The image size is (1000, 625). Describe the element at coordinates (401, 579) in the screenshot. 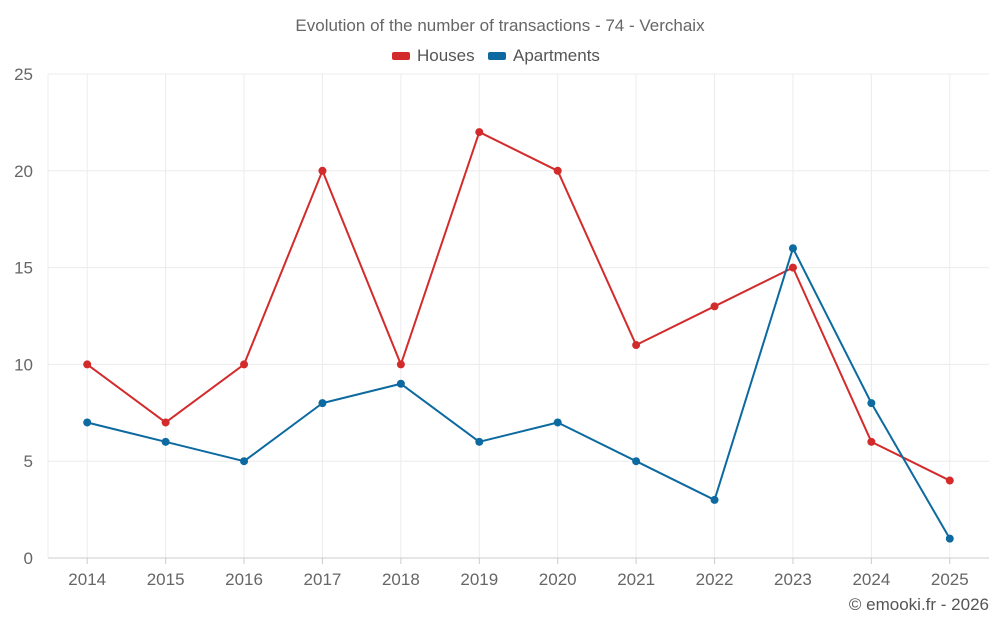

I see `x-tick-label: 2018` at that location.